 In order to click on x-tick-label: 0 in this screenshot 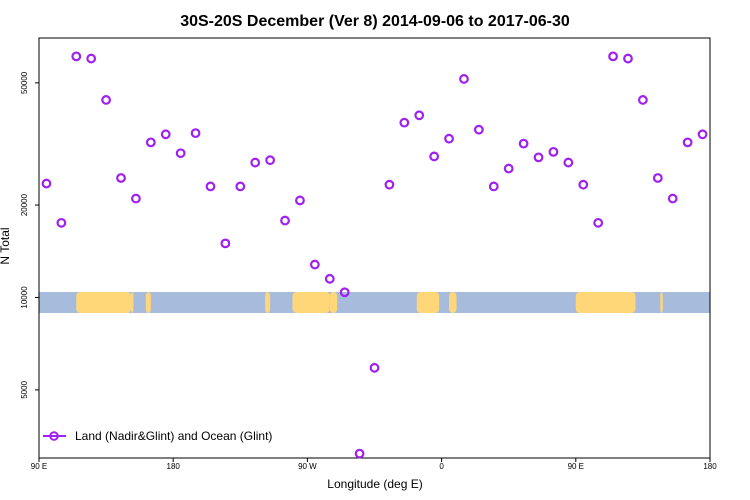, I will do `click(441, 466)`.